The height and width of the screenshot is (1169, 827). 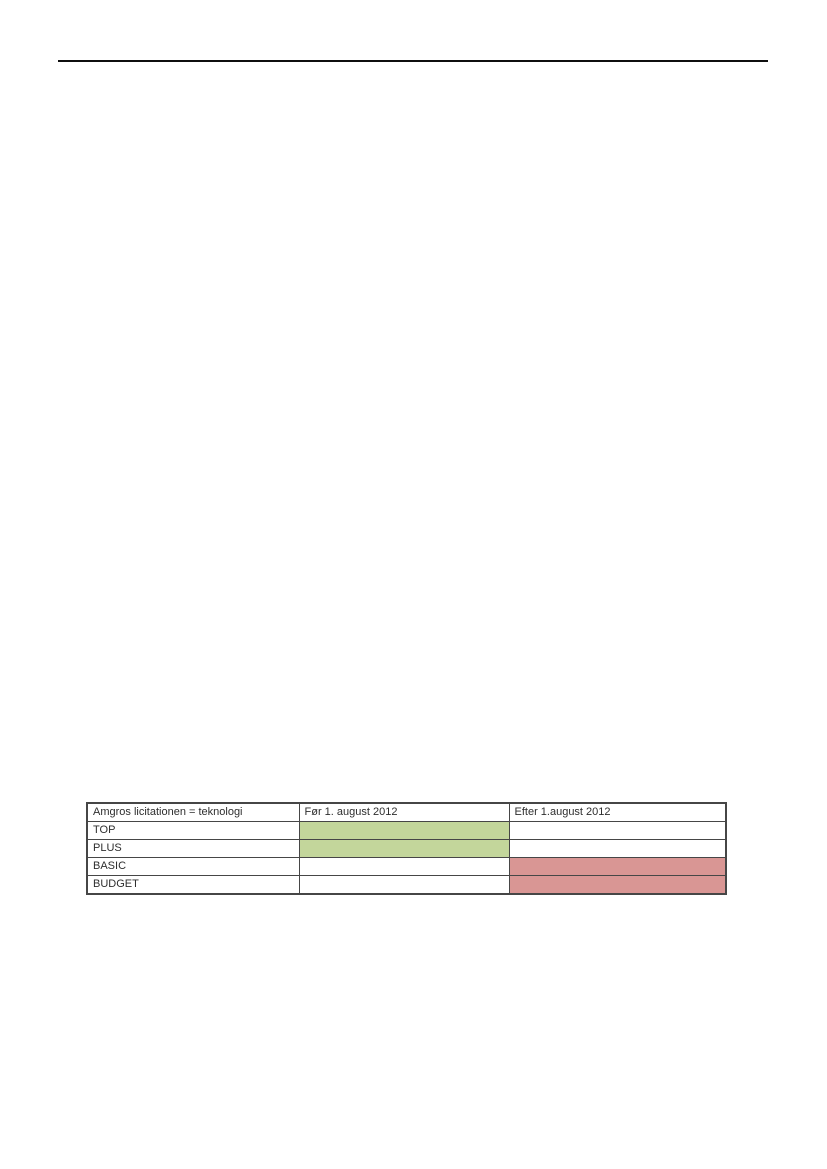 What do you see at coordinates (193, 848) in the screenshot?
I see `row-label-cell: PLUS` at bounding box center [193, 848].